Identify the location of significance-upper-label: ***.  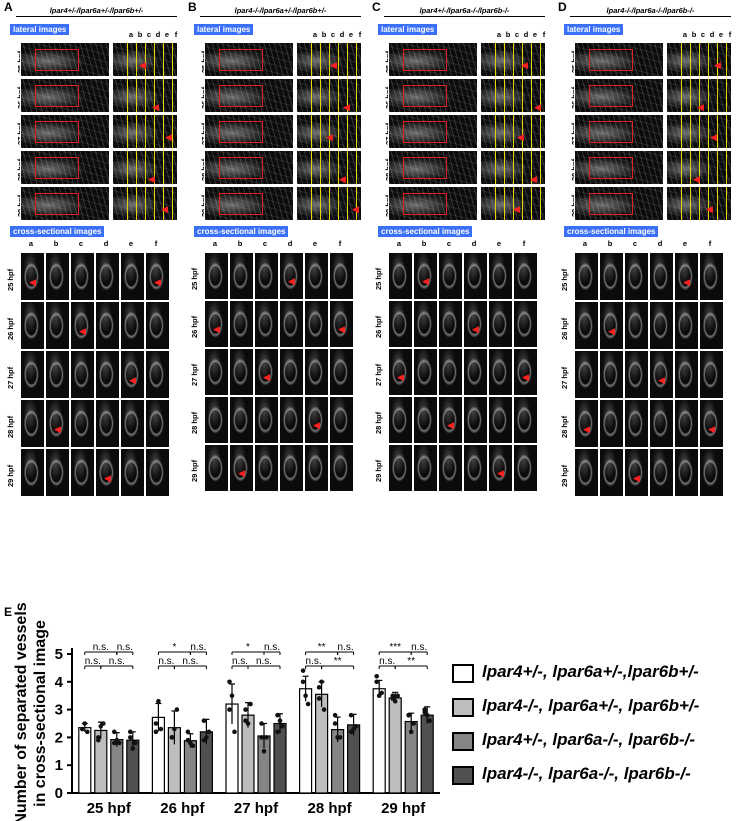
(395, 647).